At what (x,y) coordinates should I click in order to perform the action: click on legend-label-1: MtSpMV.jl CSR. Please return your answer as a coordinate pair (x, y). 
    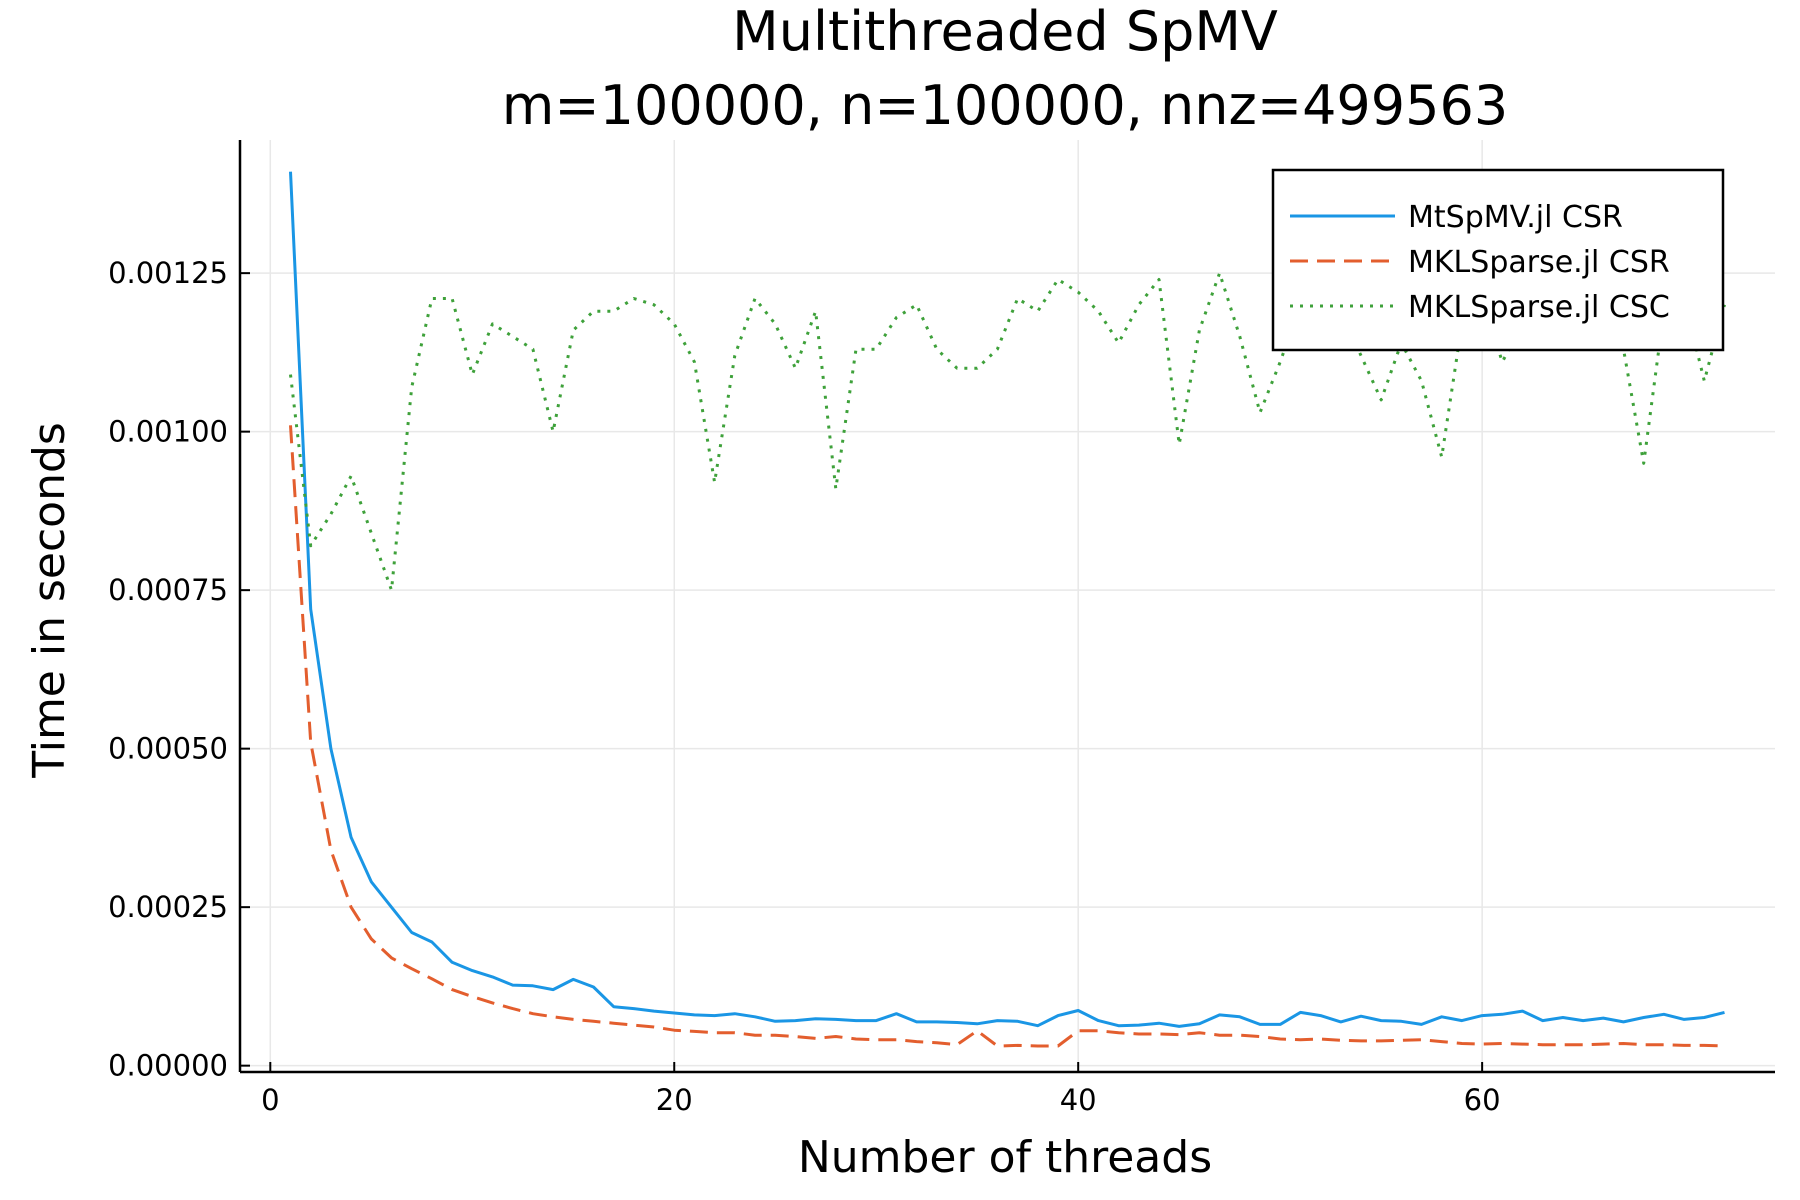
    Looking at the image, I should click on (1515, 217).